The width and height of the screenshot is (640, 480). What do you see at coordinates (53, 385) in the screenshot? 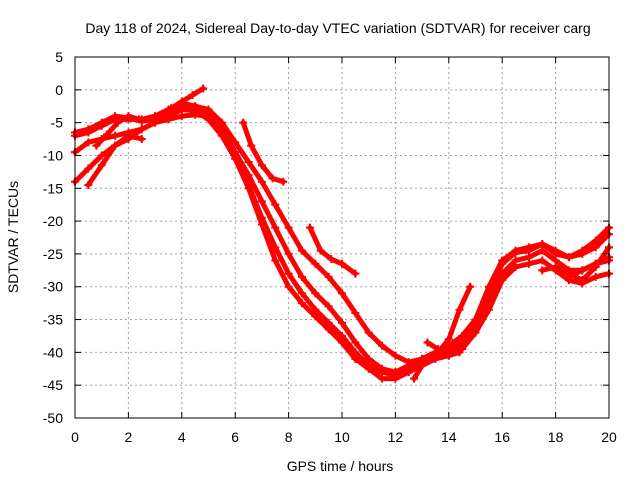
I see `y-tick-label: -45` at bounding box center [53, 385].